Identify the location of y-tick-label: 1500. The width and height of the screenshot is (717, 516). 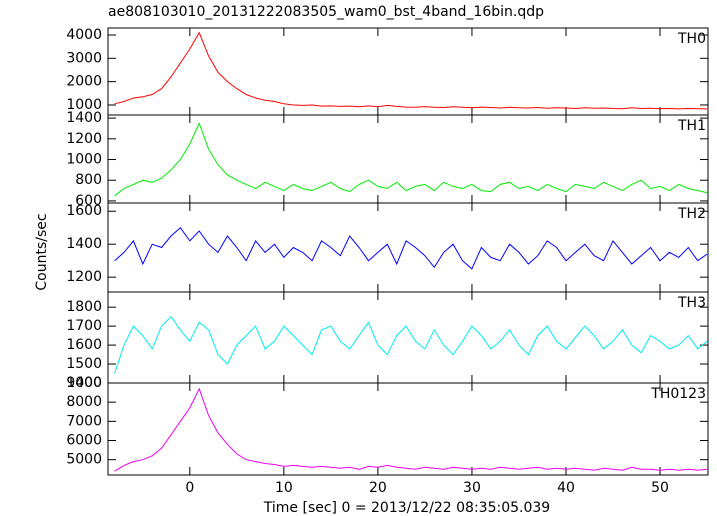
(84, 364).